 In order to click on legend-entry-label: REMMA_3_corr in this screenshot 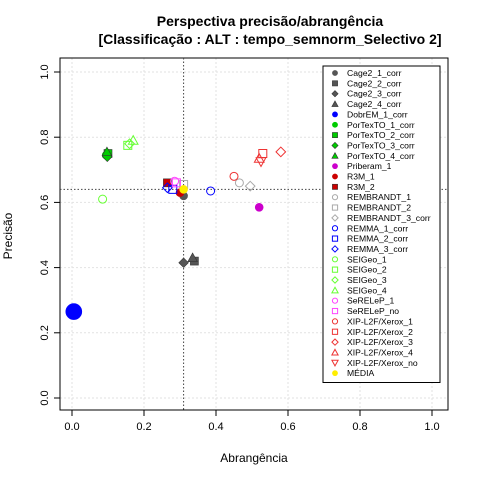, I will do `click(377, 249)`.